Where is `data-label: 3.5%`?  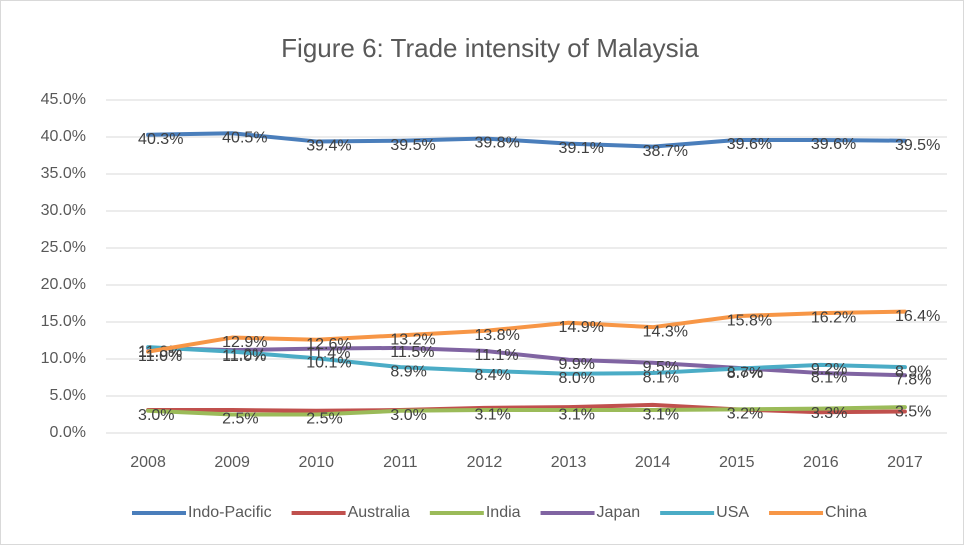 data-label: 3.5% is located at coordinates (913, 411).